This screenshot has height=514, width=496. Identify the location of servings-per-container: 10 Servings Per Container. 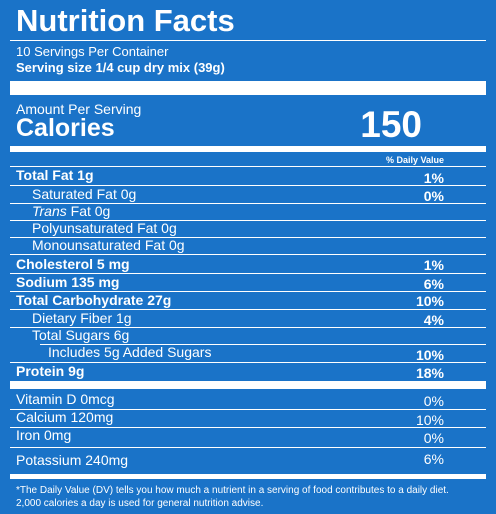
(92, 51).